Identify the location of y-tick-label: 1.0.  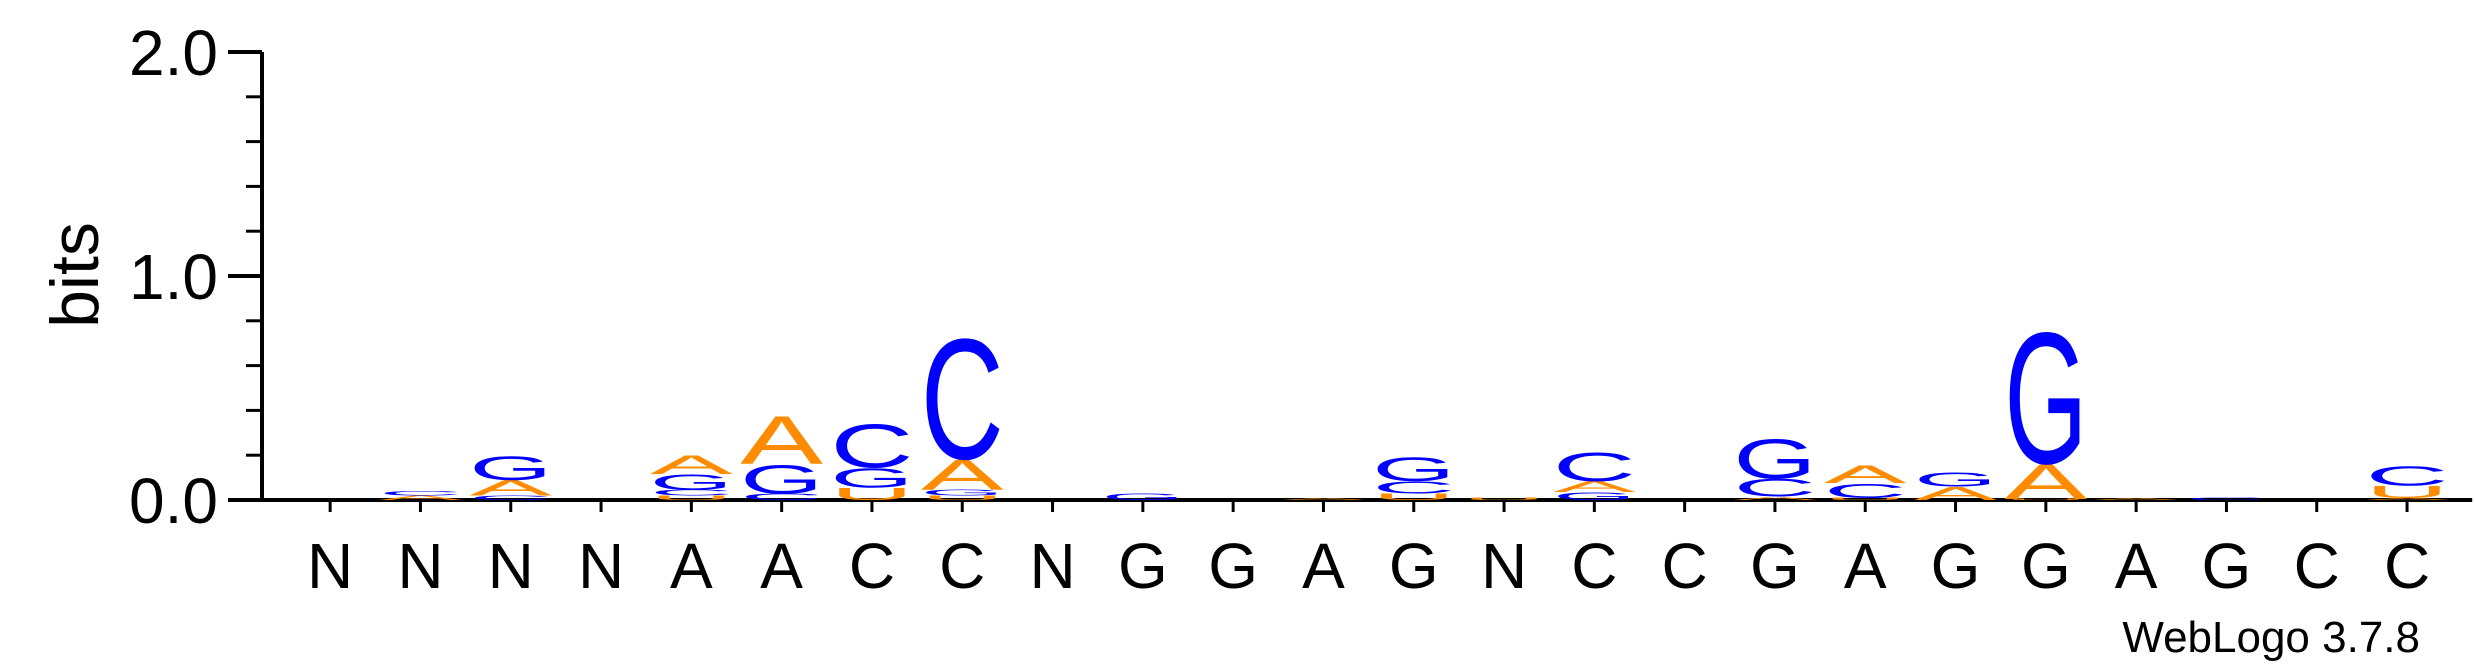
(173, 277).